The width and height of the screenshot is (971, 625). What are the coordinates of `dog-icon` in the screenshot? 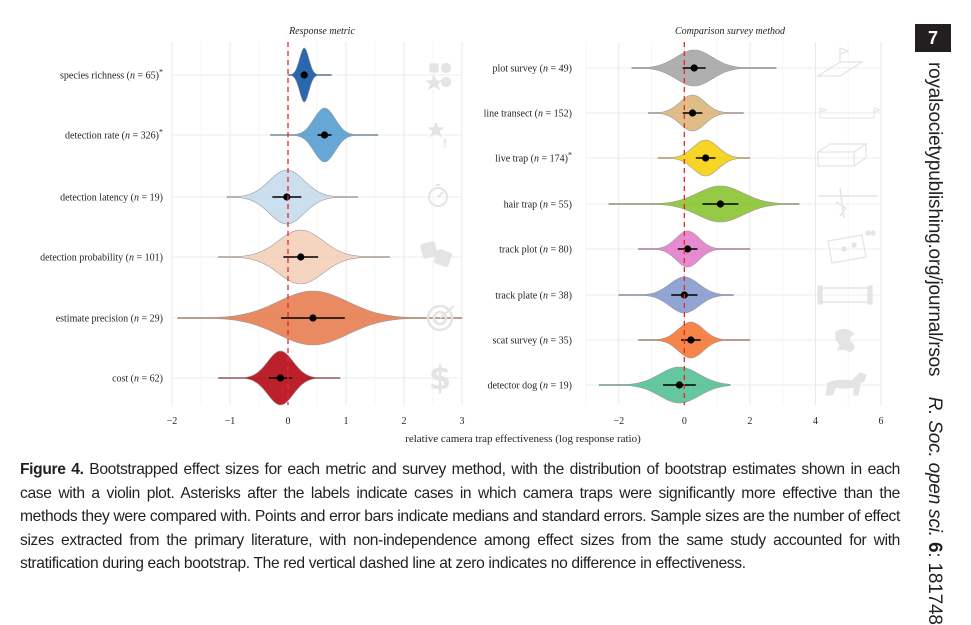 It's located at (846, 384).